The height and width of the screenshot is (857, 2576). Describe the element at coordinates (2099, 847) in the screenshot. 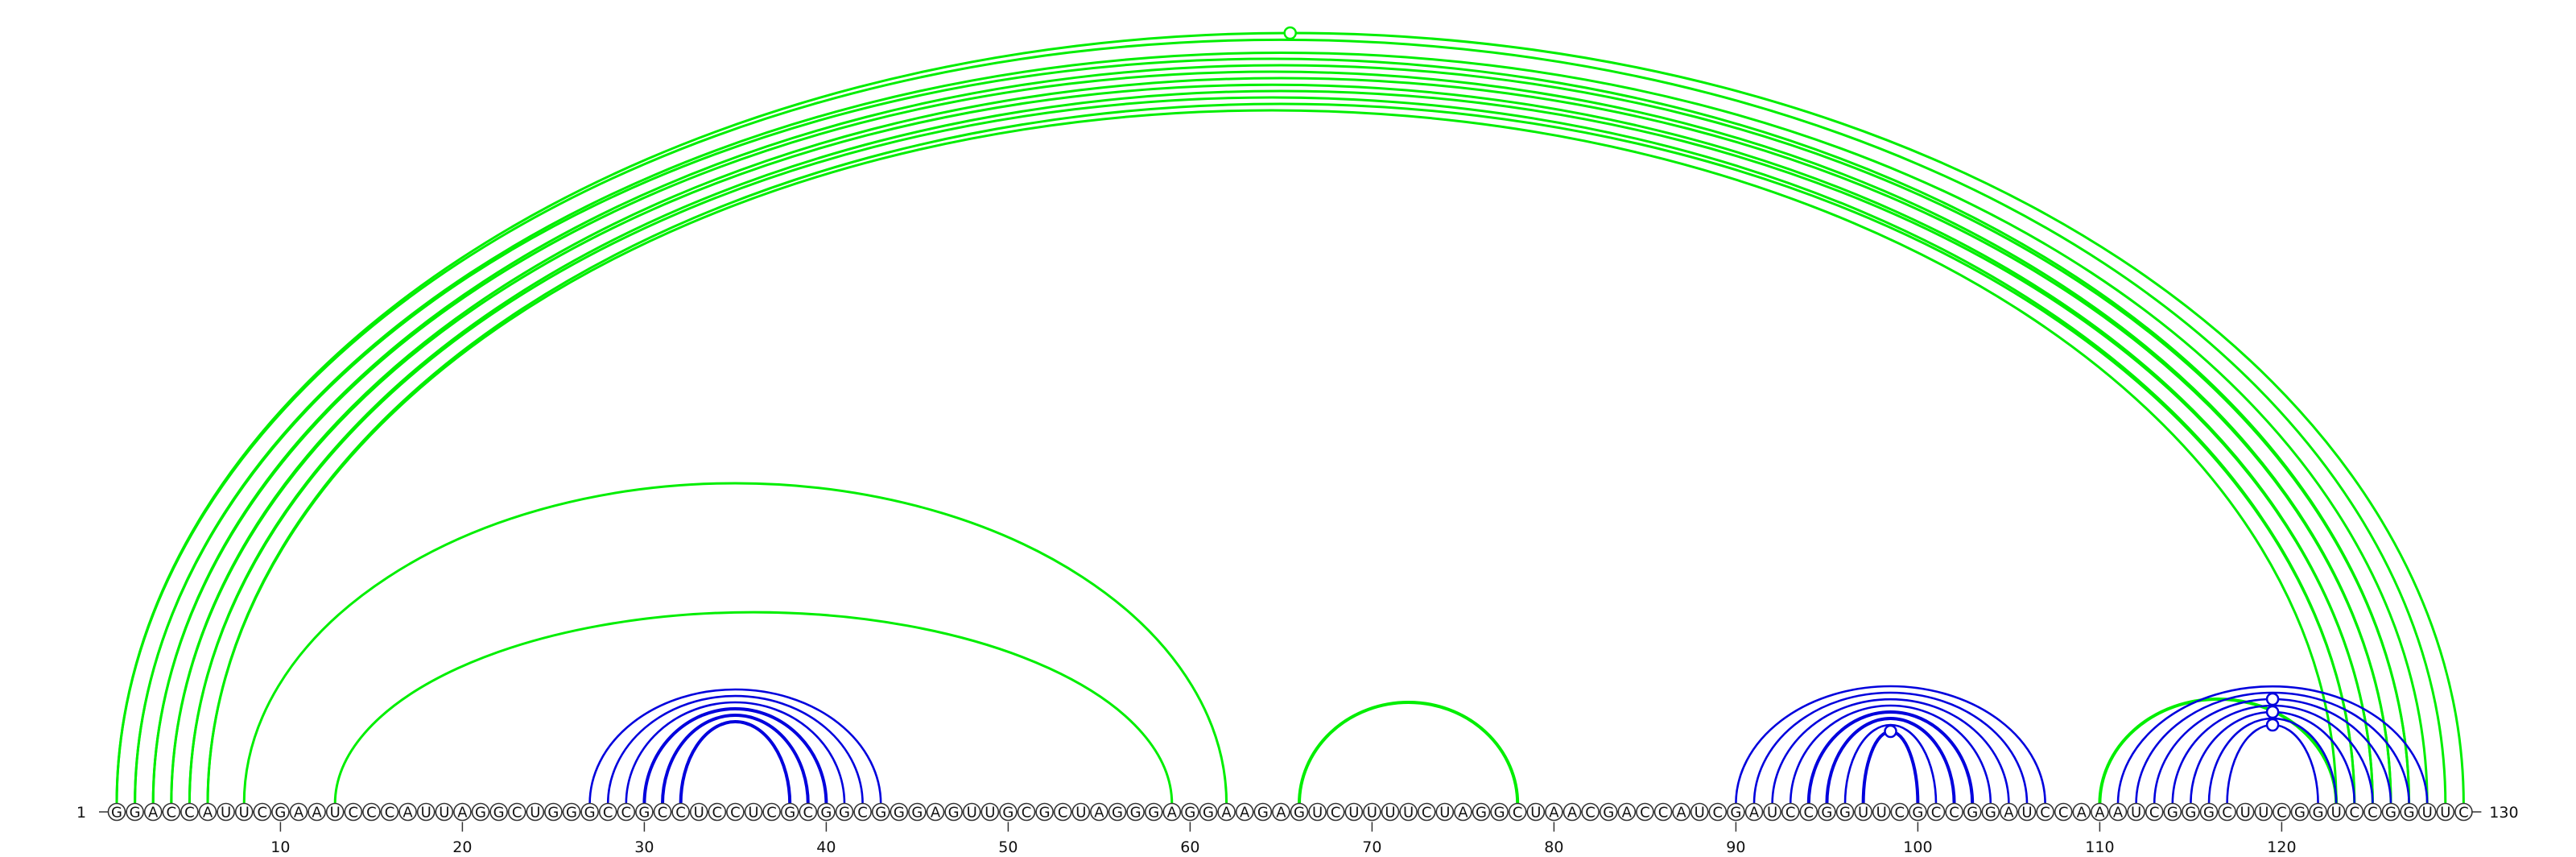

I see `tick-label-110: 110` at that location.